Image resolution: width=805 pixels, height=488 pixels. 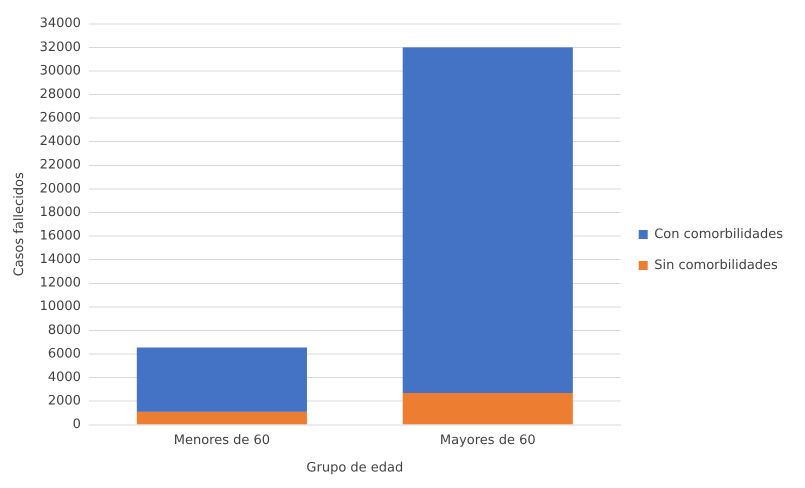 What do you see at coordinates (60, 24) in the screenshot?
I see `y-tick-label: 34000` at bounding box center [60, 24].